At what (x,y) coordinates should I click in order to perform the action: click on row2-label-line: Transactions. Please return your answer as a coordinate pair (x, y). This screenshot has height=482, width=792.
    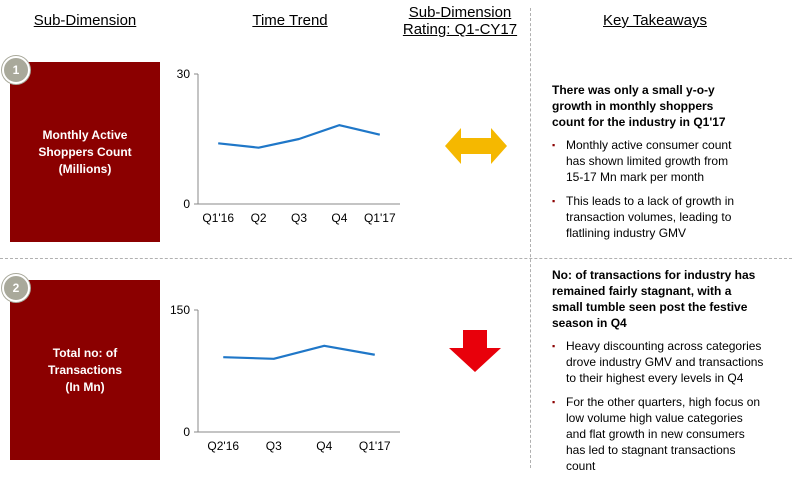
    Looking at the image, I should click on (85, 370).